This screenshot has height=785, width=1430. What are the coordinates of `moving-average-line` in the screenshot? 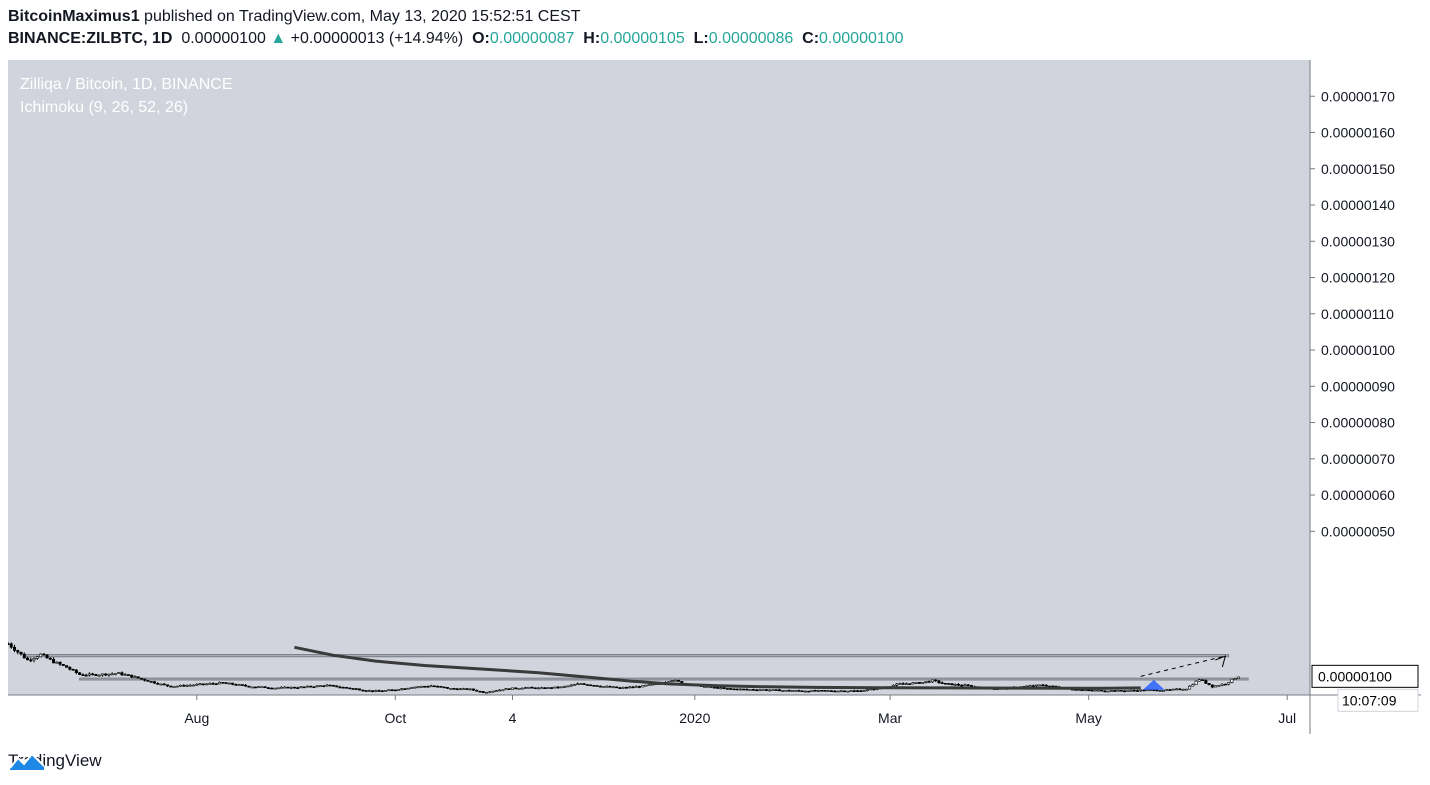 It's located at (717, 667).